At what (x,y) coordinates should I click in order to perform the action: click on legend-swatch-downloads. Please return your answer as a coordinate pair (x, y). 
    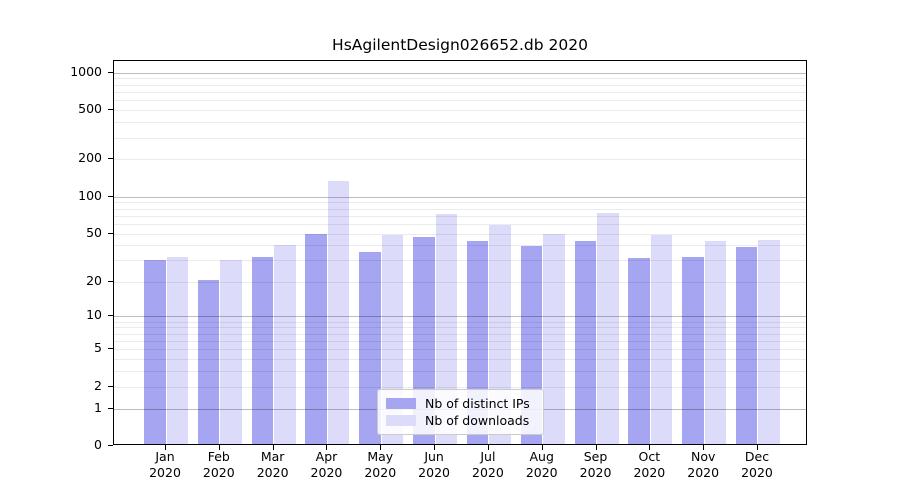
    Looking at the image, I should click on (401, 420).